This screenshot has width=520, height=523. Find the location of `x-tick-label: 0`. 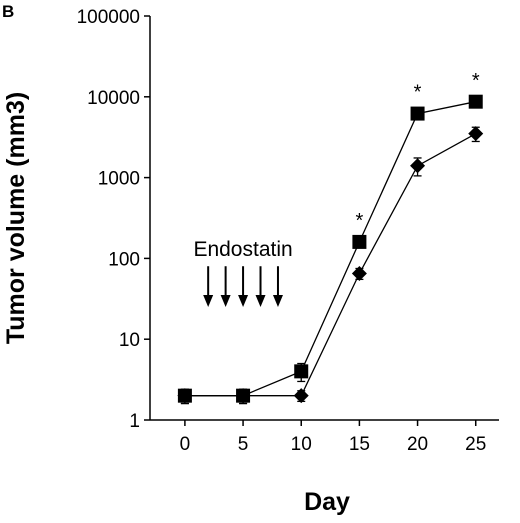

x-tick-label: 0 is located at coordinates (185, 444).